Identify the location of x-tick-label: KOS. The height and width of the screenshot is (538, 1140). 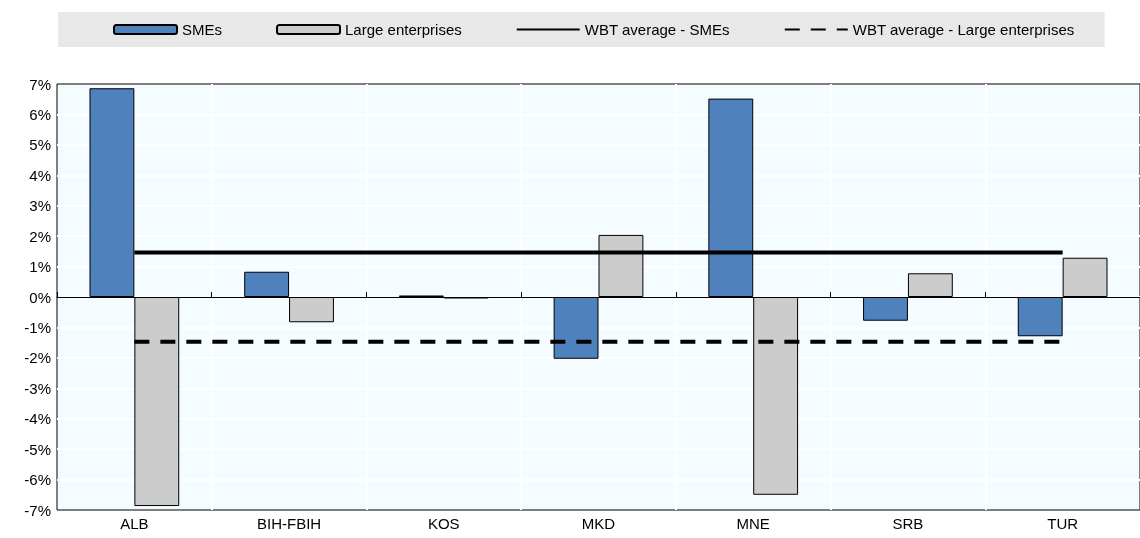
(443, 523).